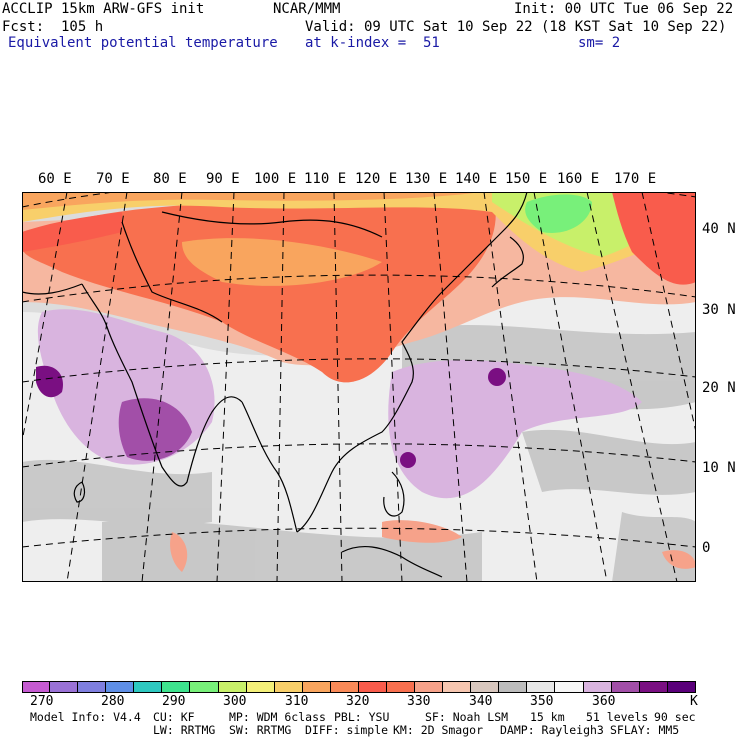  What do you see at coordinates (113, 179) in the screenshot?
I see `lon-label: 70 E` at bounding box center [113, 179].